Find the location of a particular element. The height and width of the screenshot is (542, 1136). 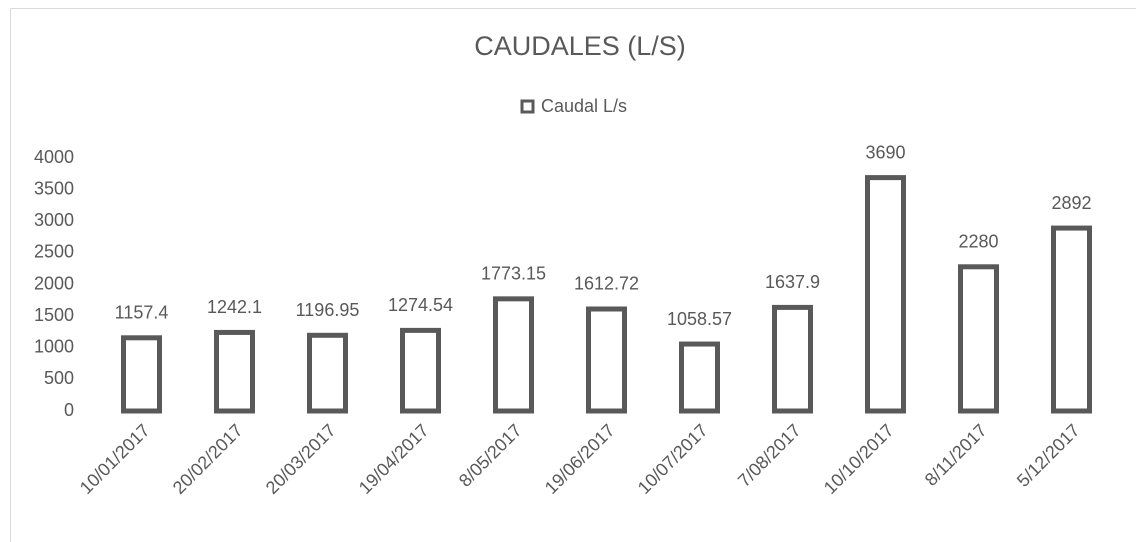

y-tick-label: 2500 is located at coordinates (54, 252).